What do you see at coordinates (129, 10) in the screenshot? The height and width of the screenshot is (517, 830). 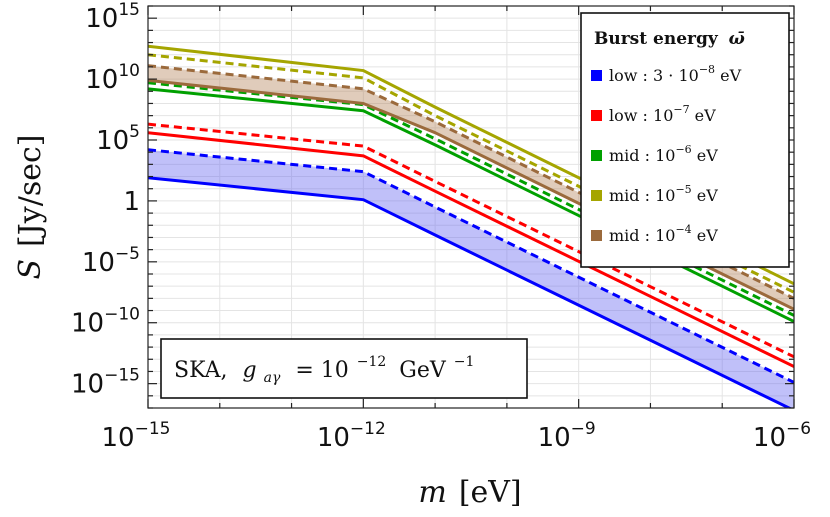 I see `y-tick-exp: 15` at bounding box center [129, 10].